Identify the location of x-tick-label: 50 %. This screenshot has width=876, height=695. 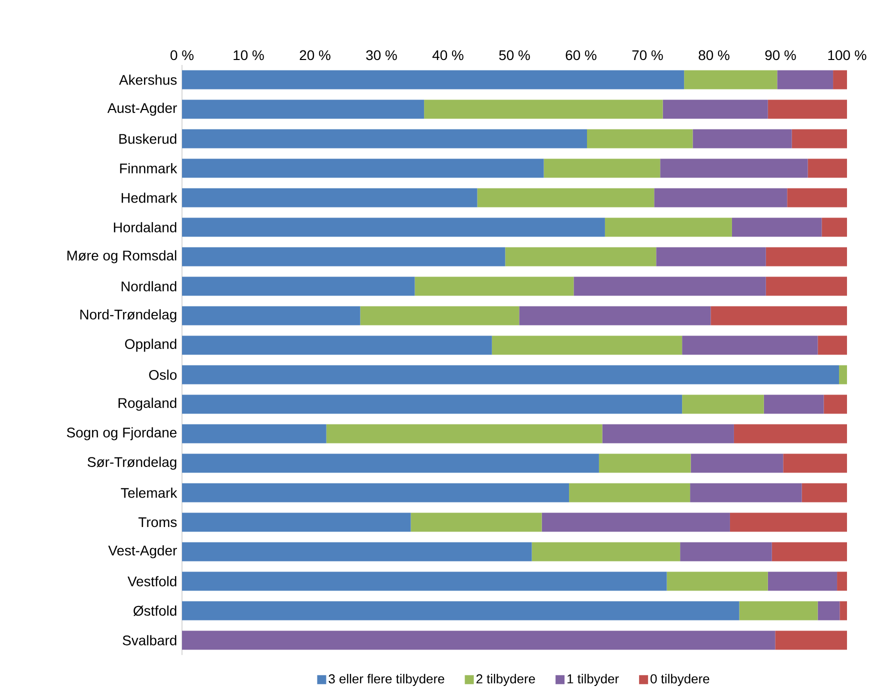
(514, 55).